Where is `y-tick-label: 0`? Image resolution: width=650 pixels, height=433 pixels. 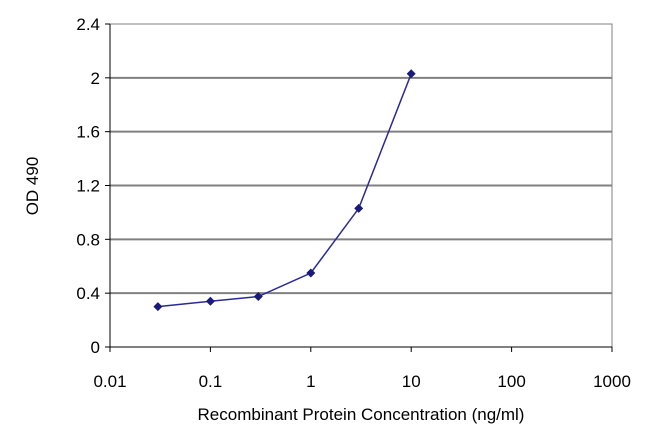 y-tick-label: 0 is located at coordinates (95, 347).